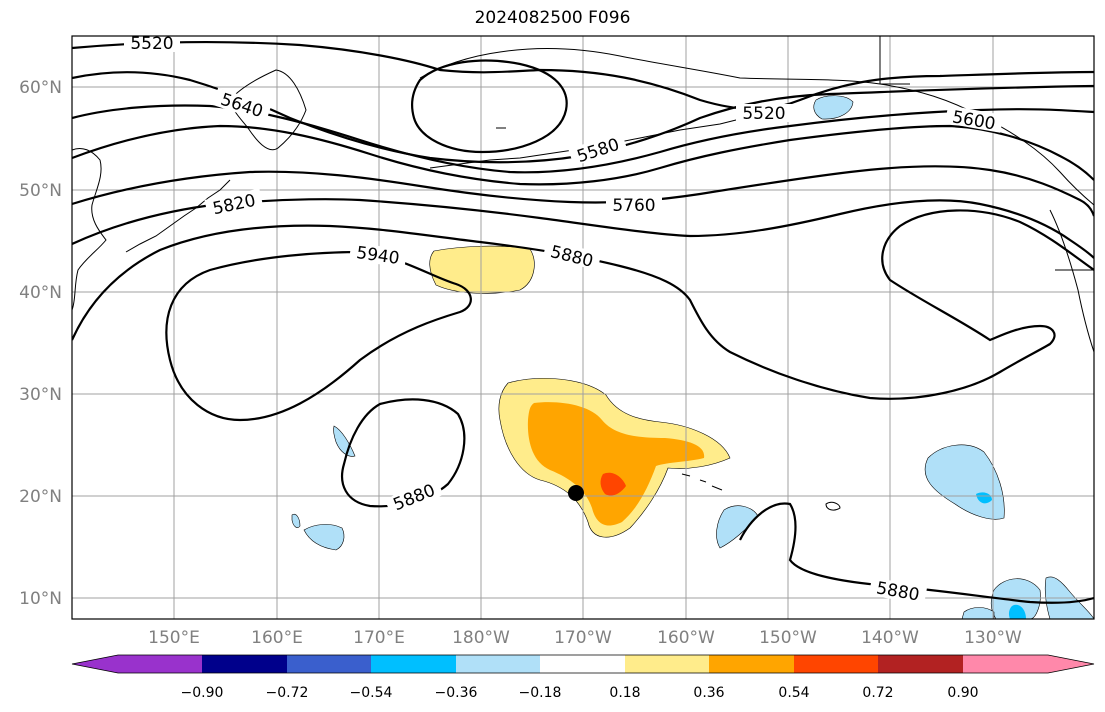 The image size is (1105, 712). I want to click on negative-anomaly-southeast-c, so click(978, 613).